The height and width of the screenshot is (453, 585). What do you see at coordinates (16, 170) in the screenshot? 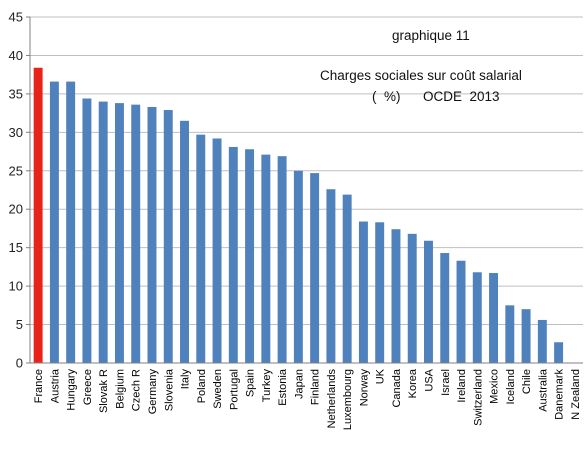
I see `y-tick-label: 25` at bounding box center [16, 170].